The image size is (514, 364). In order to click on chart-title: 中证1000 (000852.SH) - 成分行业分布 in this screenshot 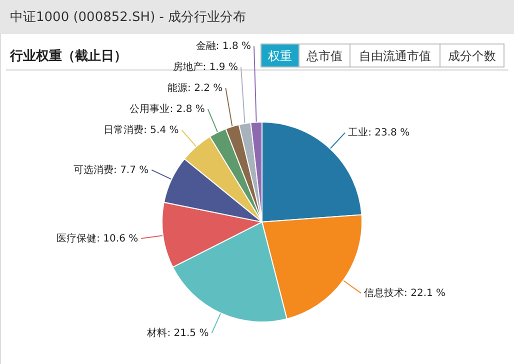, I will do `click(128, 17)`.